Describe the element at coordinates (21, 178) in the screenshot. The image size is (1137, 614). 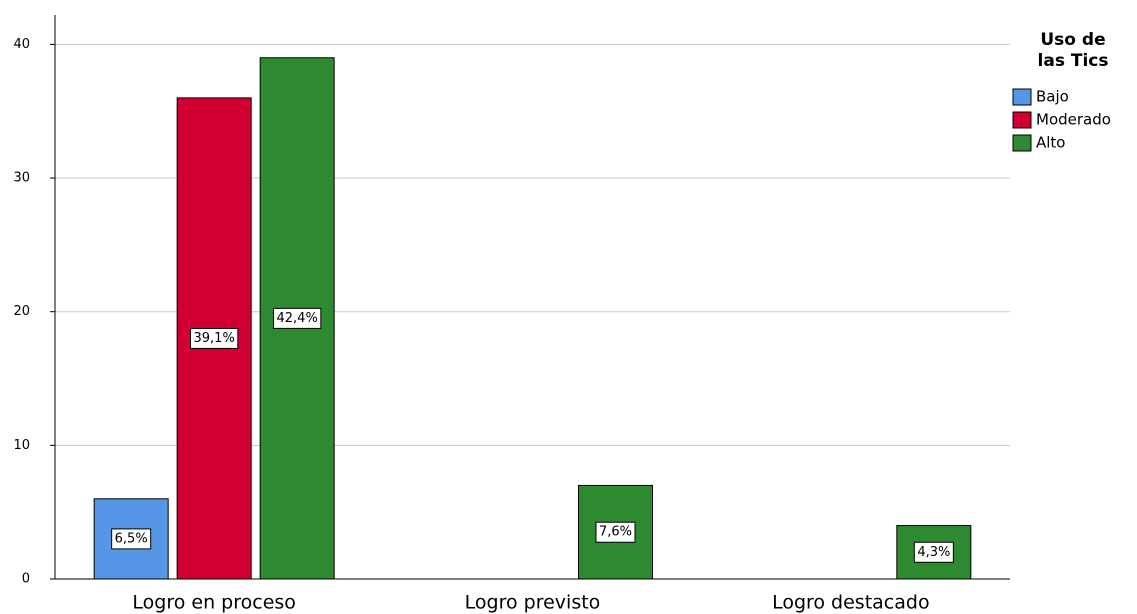
I see `y-tick-label: 30` at that location.